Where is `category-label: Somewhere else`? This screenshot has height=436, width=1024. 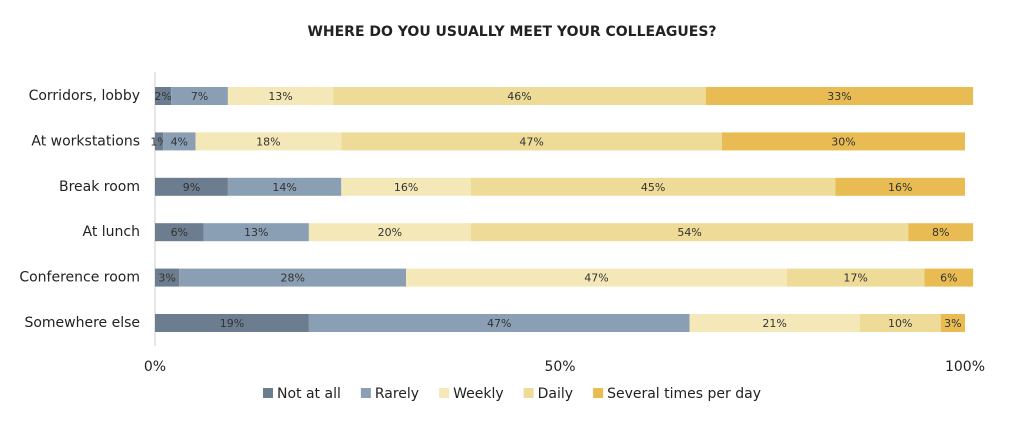
category-label: Somewhere else is located at coordinates (82, 323).